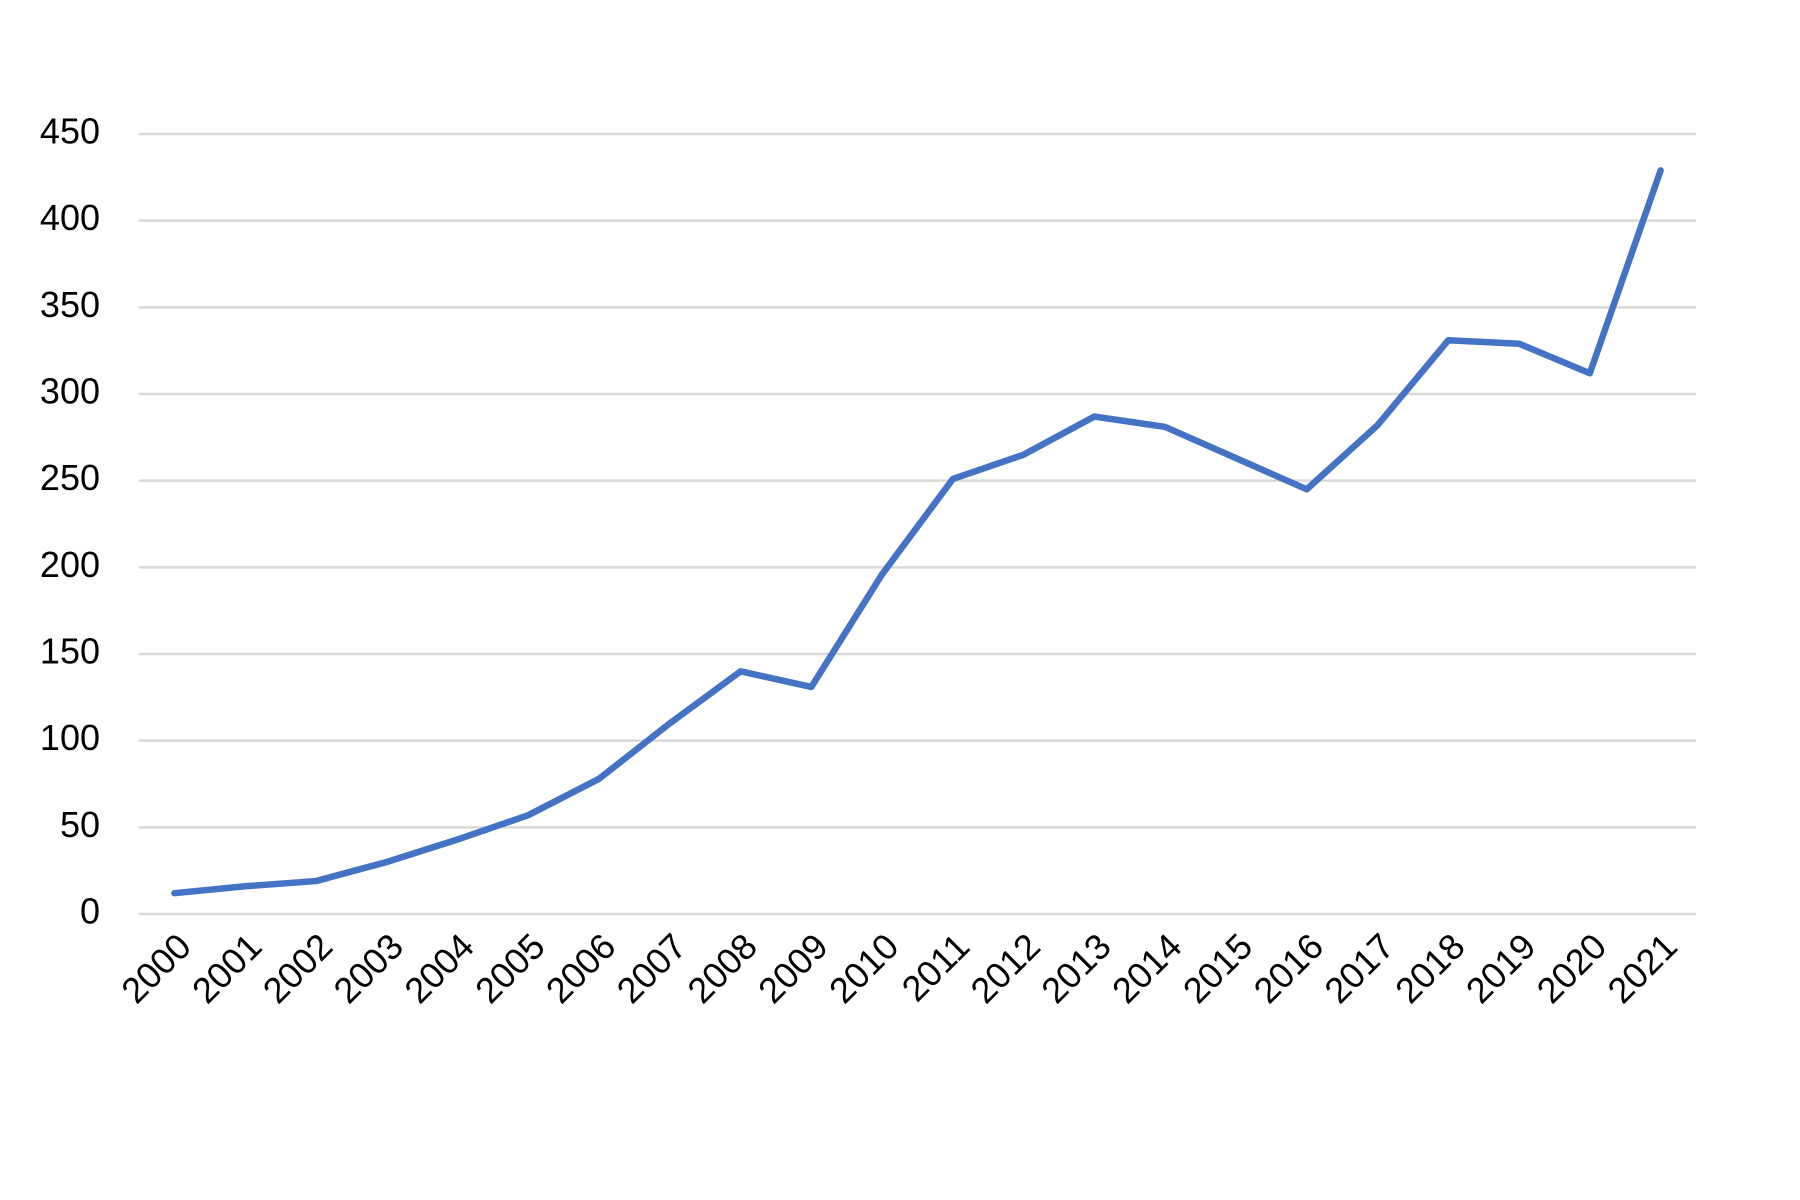 Image resolution: width=1800 pixels, height=1200 pixels. What do you see at coordinates (1076, 968) in the screenshot?
I see `x-tick-label: 2013` at bounding box center [1076, 968].